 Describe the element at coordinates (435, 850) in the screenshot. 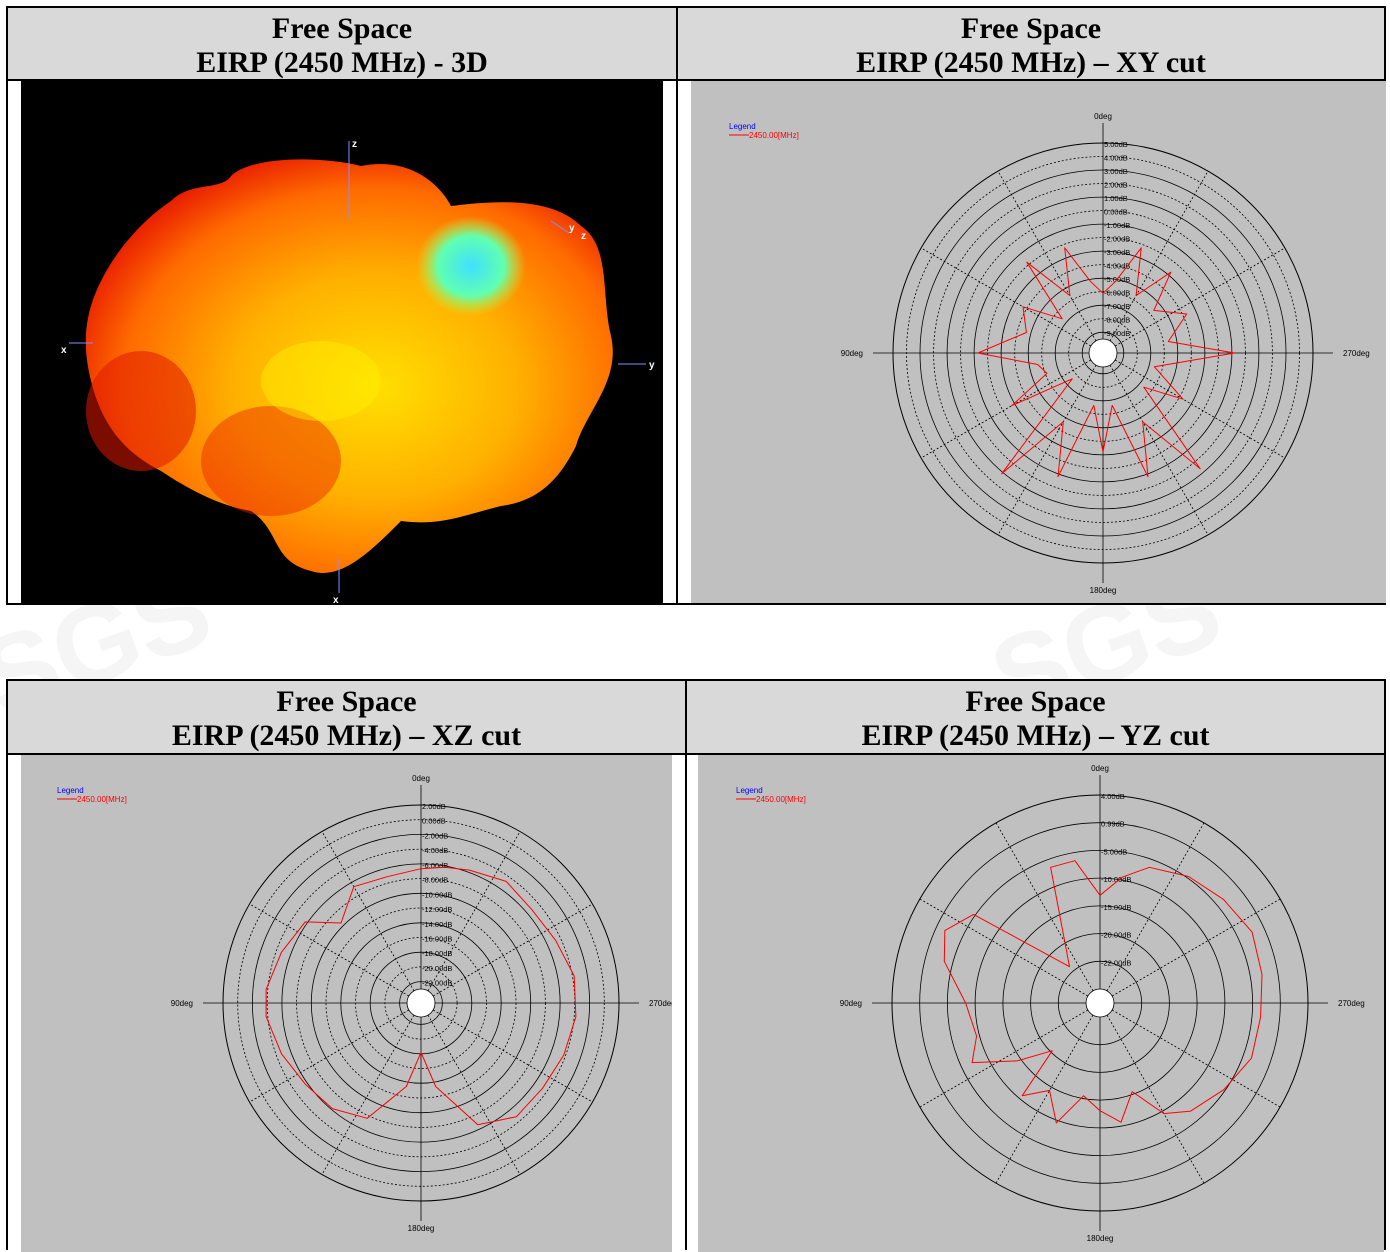

I see `radial-label: -4.00dB` at that location.